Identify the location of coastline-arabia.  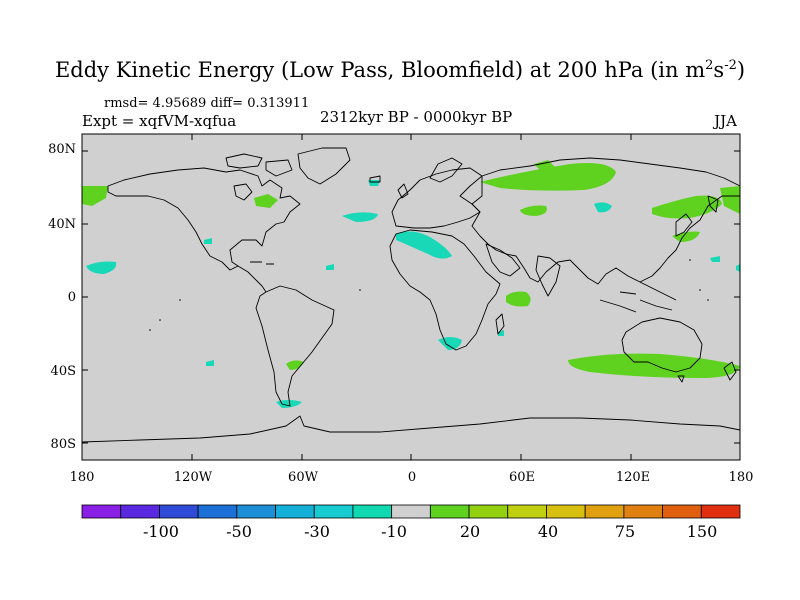
(503, 260).